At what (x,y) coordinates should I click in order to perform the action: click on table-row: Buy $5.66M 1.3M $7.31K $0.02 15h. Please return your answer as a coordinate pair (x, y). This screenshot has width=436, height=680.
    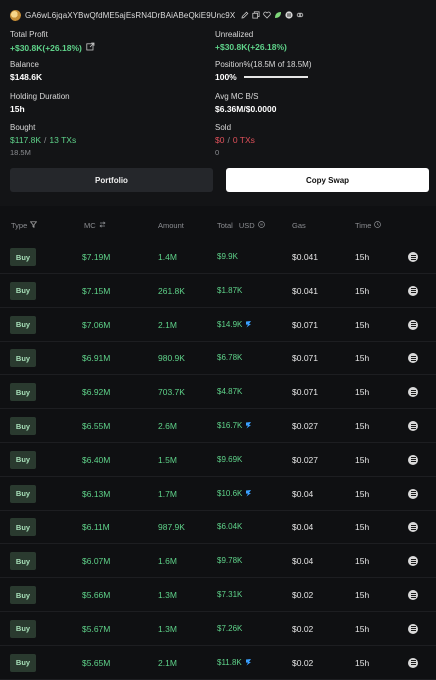
    Looking at the image, I should click on (218, 595).